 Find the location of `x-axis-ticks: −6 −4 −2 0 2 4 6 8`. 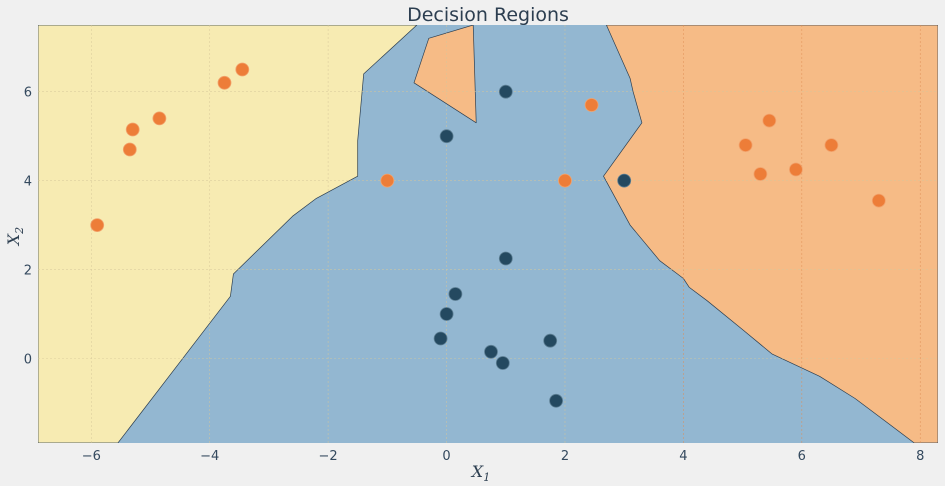

x-axis-ticks: −6 −4 −2 0 2 4 6 8 is located at coordinates (503, 456).